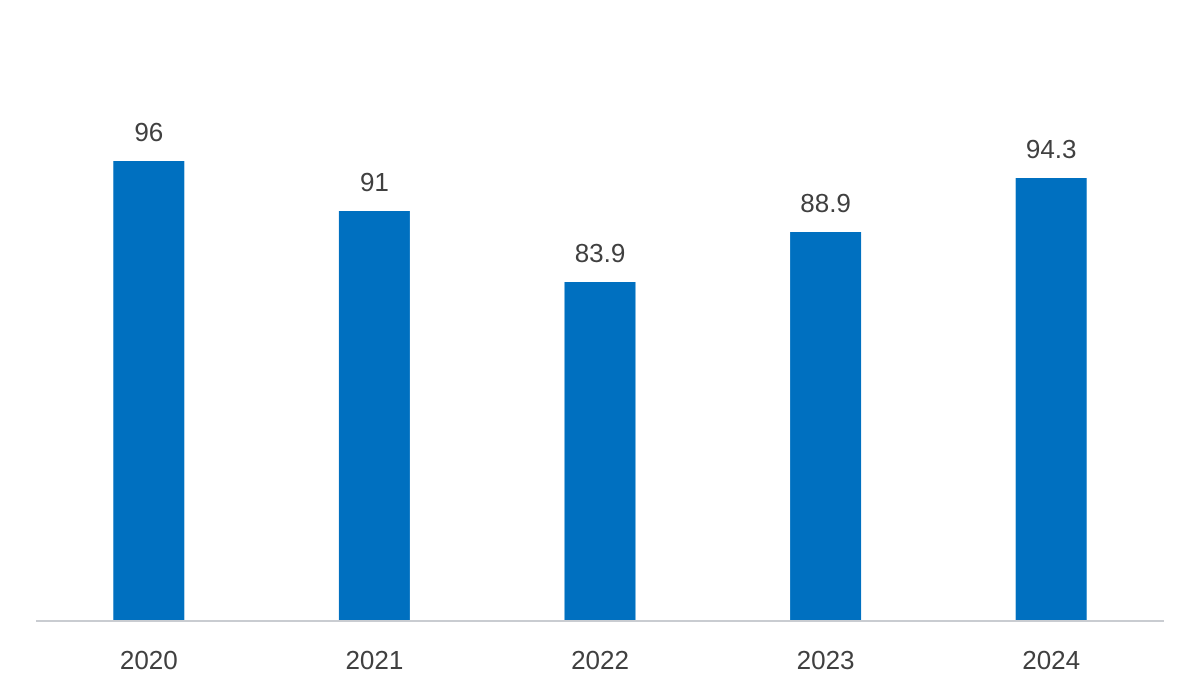 This screenshot has width=1200, height=698. What do you see at coordinates (1051, 149) in the screenshot?
I see `data-label-2024: 94.3` at bounding box center [1051, 149].